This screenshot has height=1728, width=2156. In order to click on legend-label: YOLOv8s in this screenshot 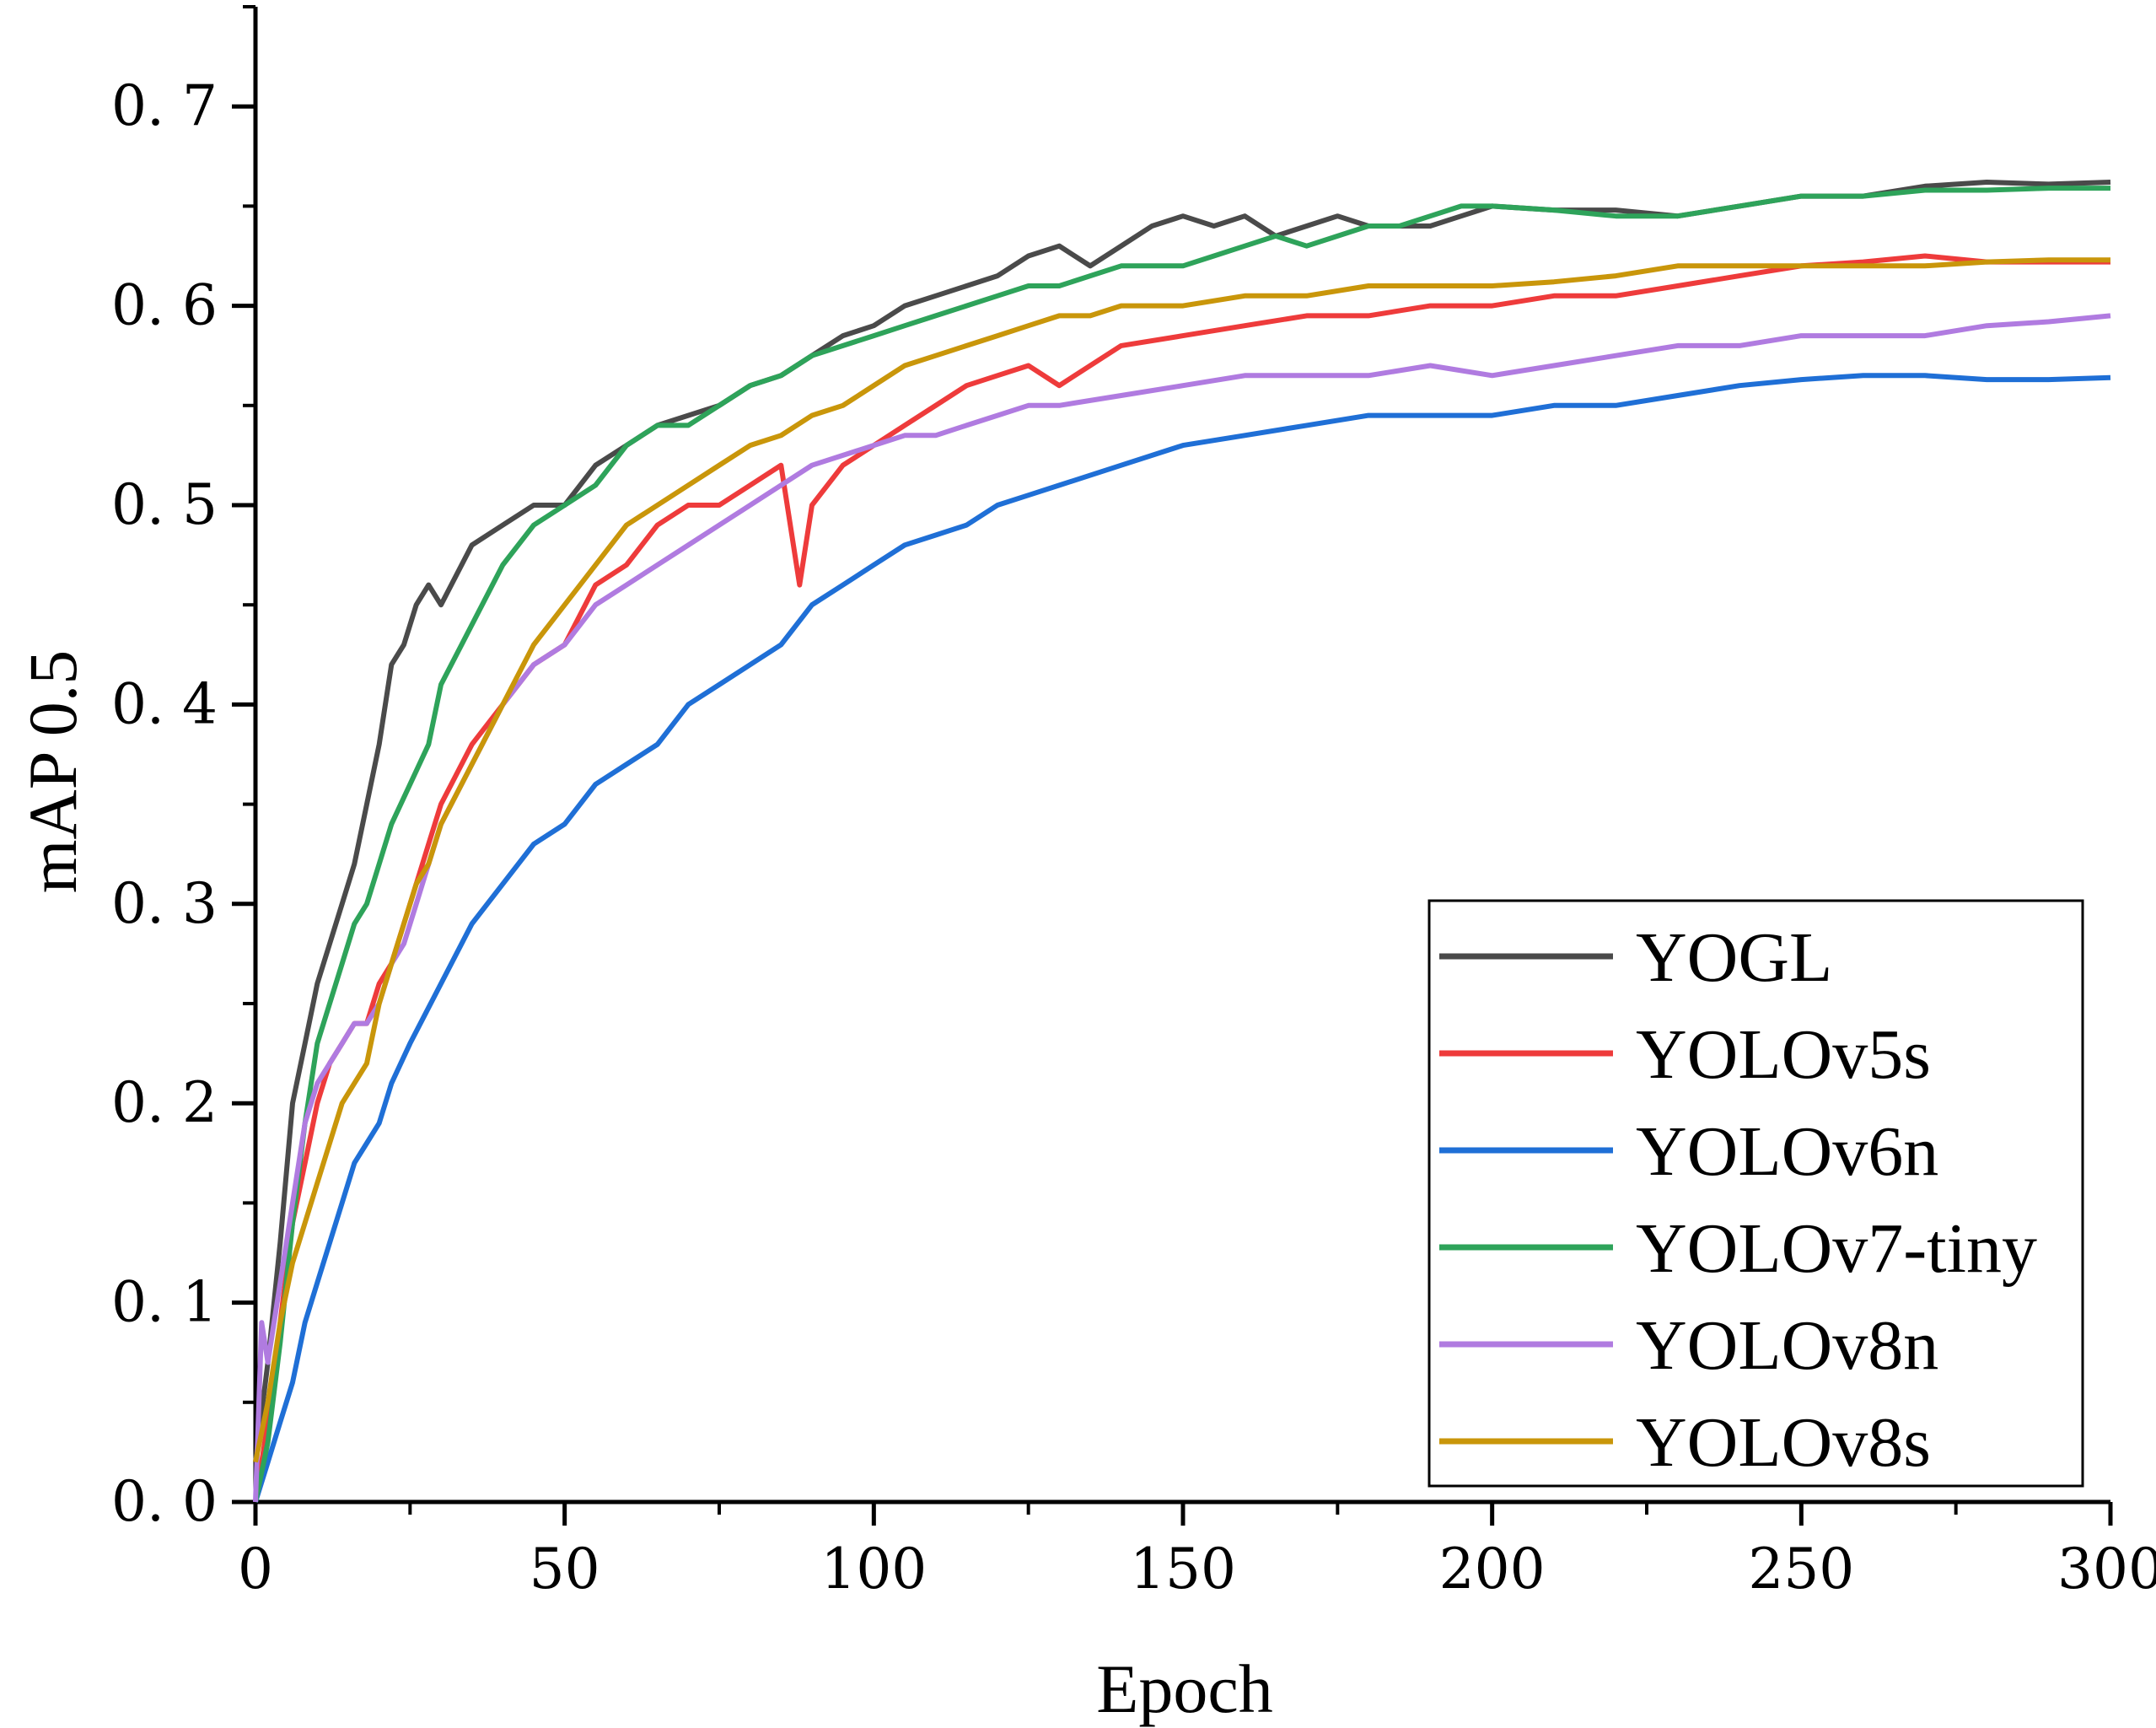, I will do `click(1783, 1442)`.